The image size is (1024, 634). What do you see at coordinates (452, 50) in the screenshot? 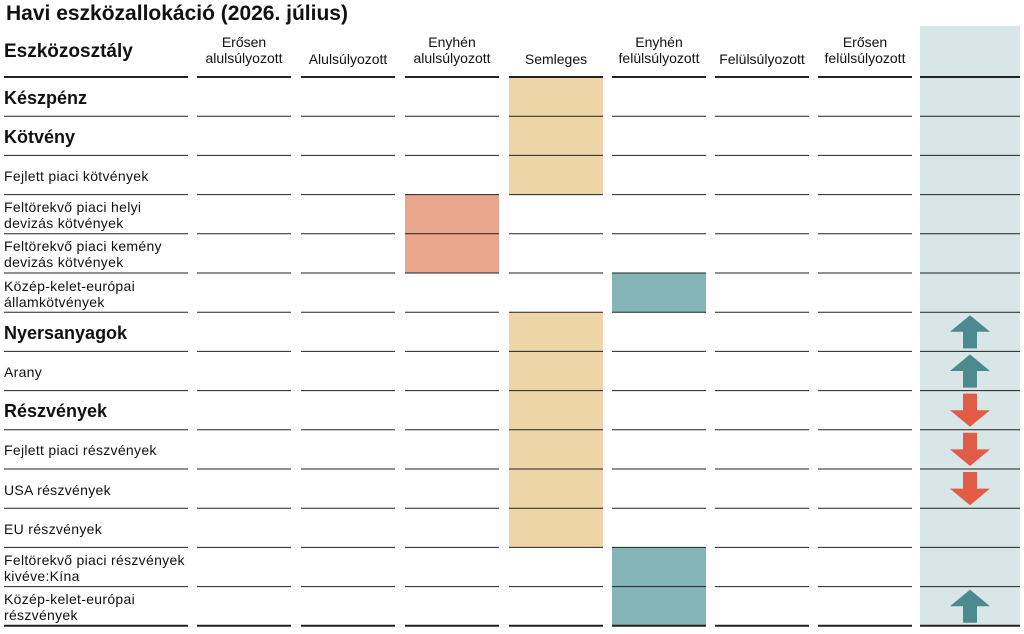
I see `column-header: Enyhén alulsúlyozott` at bounding box center [452, 50].